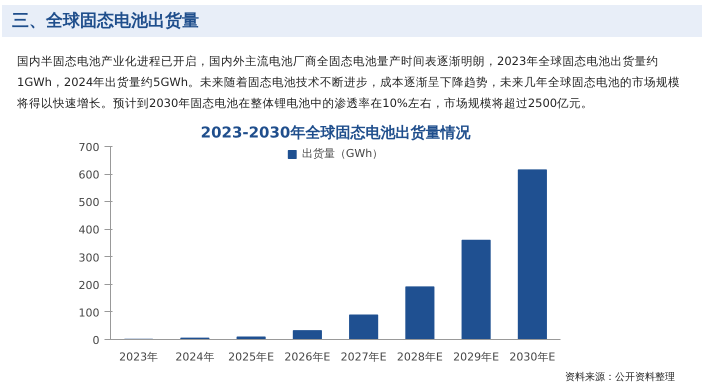 The image size is (705, 392). I want to click on x-tick-label: 2028年E, so click(419, 357).